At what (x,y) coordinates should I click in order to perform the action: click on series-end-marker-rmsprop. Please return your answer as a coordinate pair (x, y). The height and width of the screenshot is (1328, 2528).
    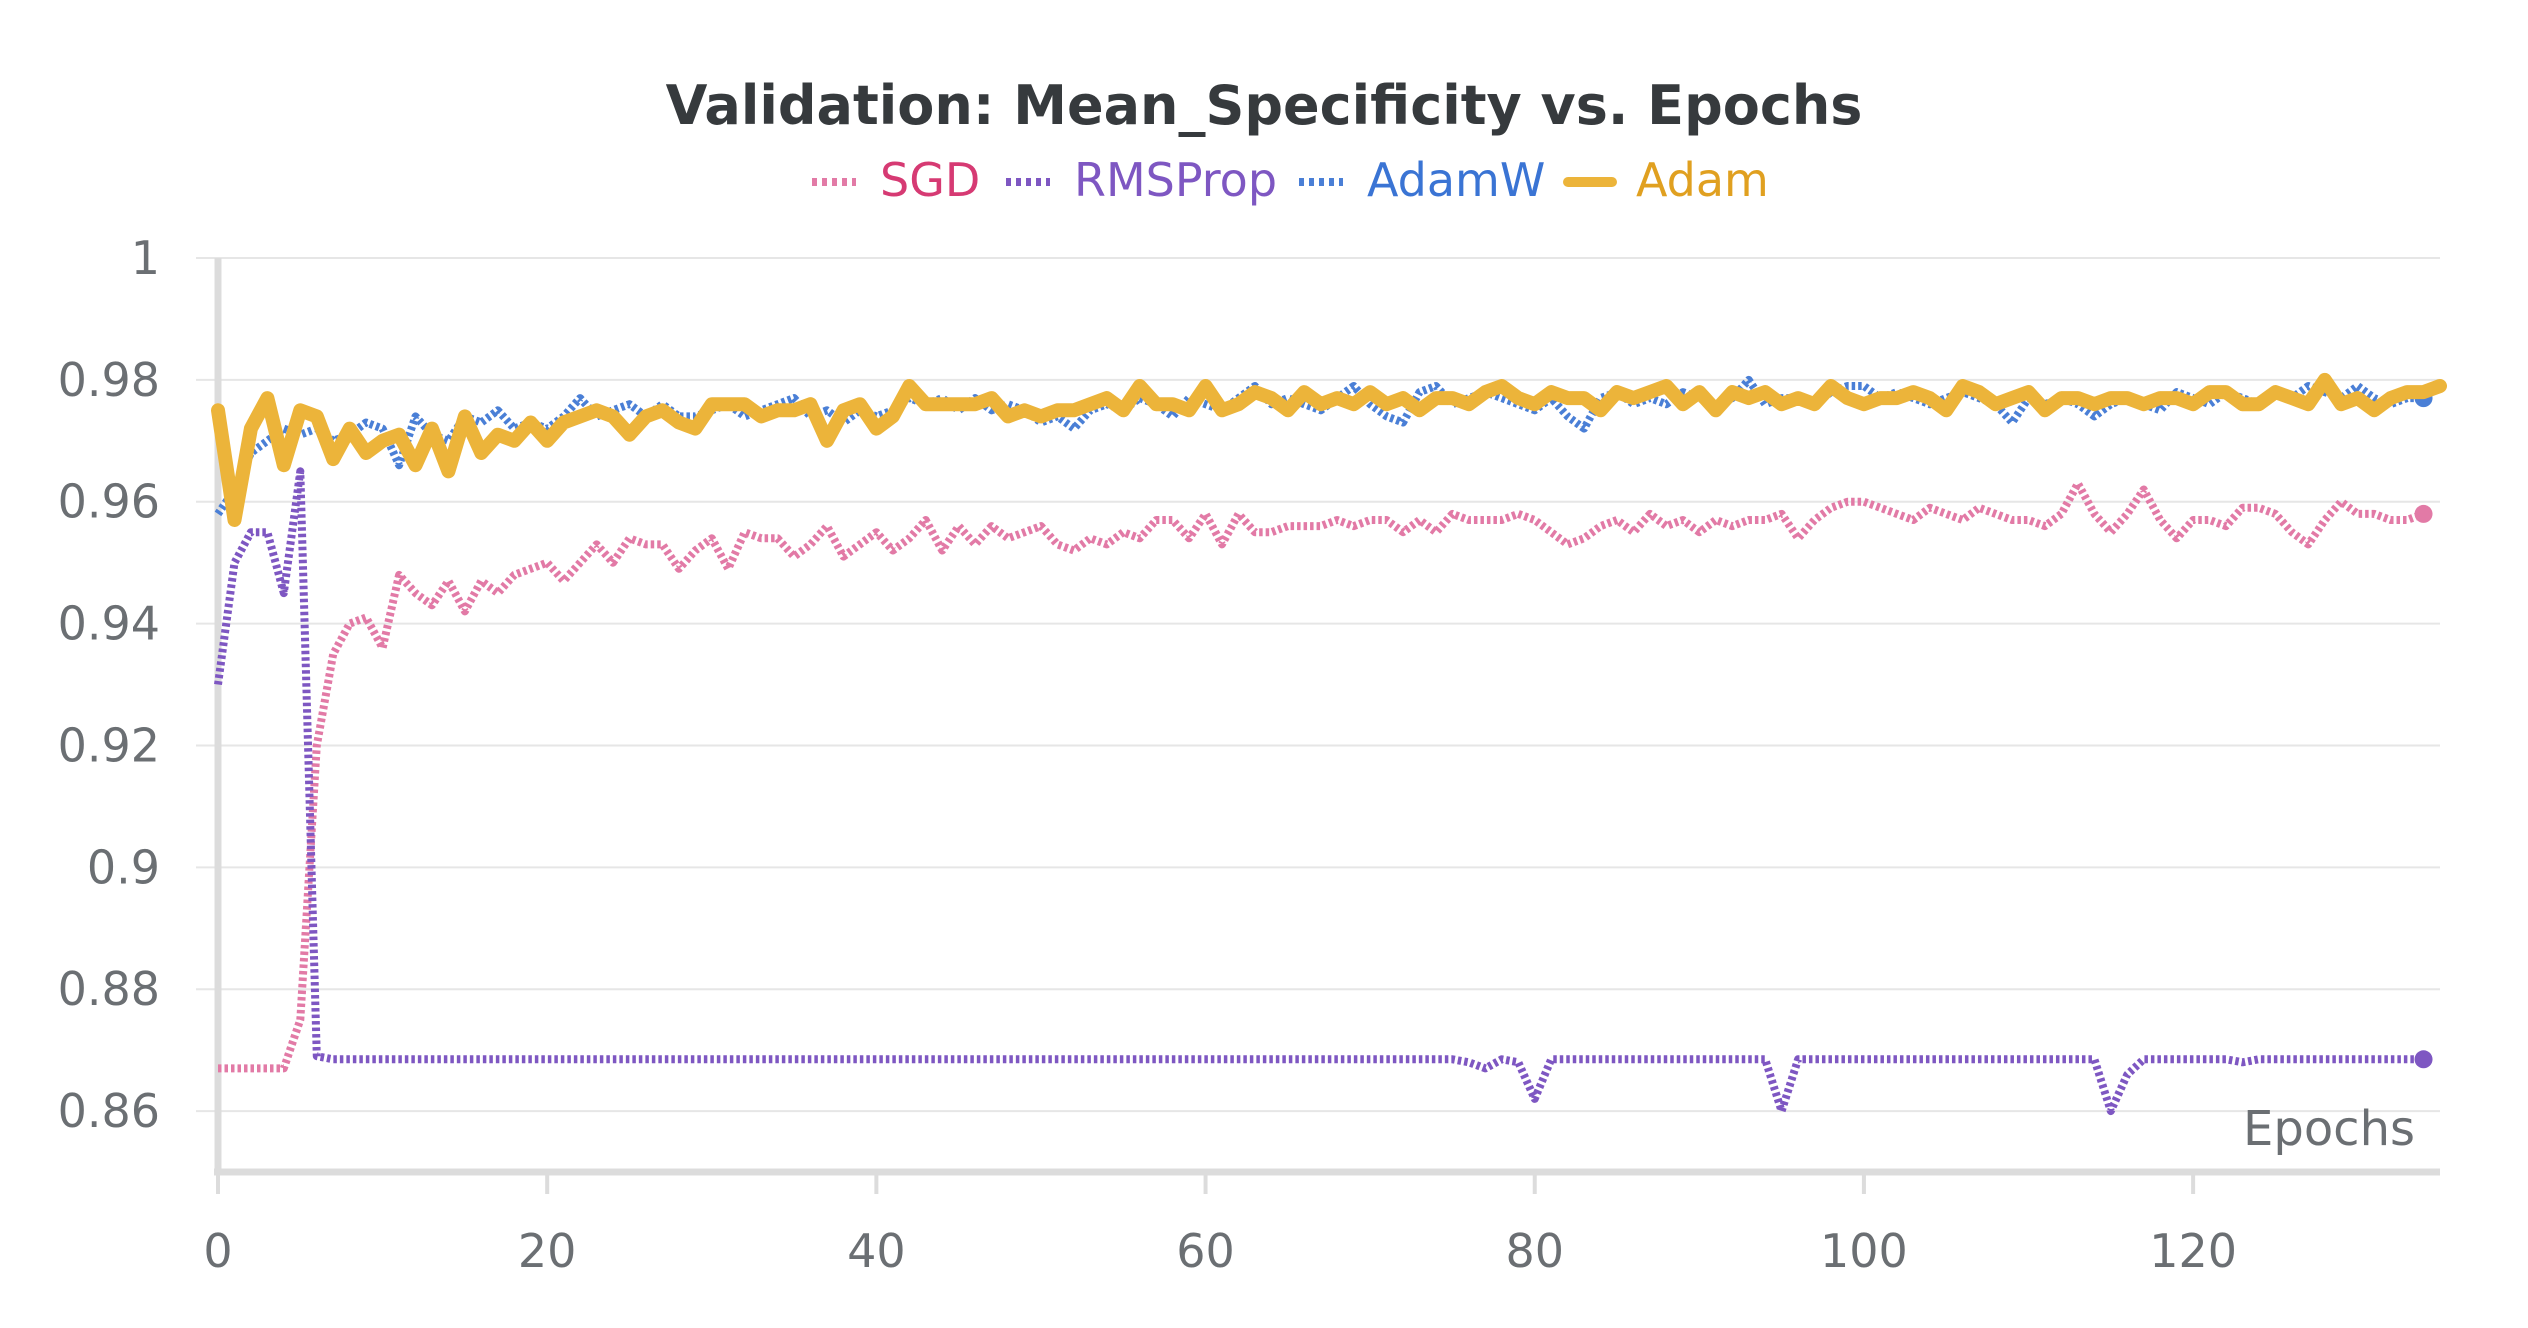
    Looking at the image, I should click on (2423, 1059).